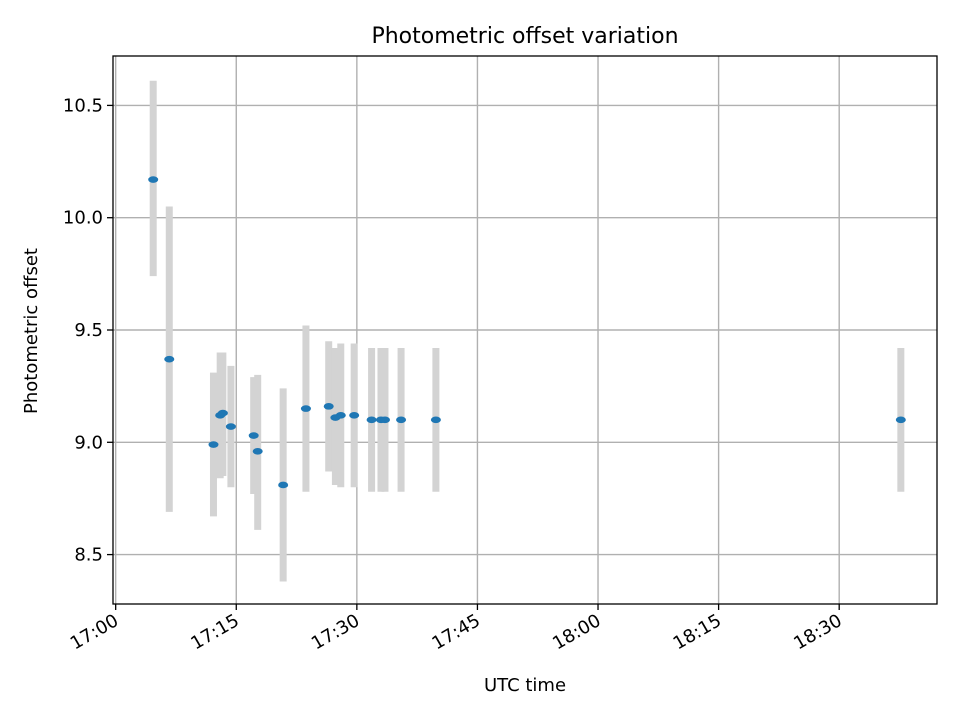 The width and height of the screenshot is (960, 720). I want to click on y-axis-ticks: 8.5 9.0 9.5 10.0 10.5, so click(88, 330).